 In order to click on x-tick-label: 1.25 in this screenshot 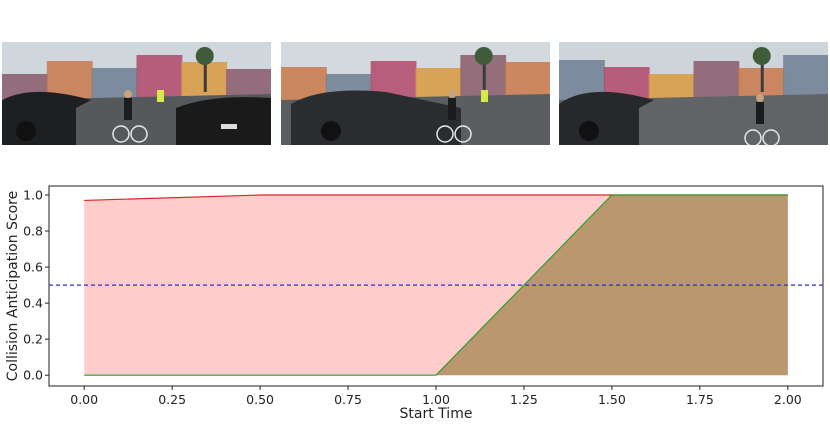, I will do `click(524, 399)`.